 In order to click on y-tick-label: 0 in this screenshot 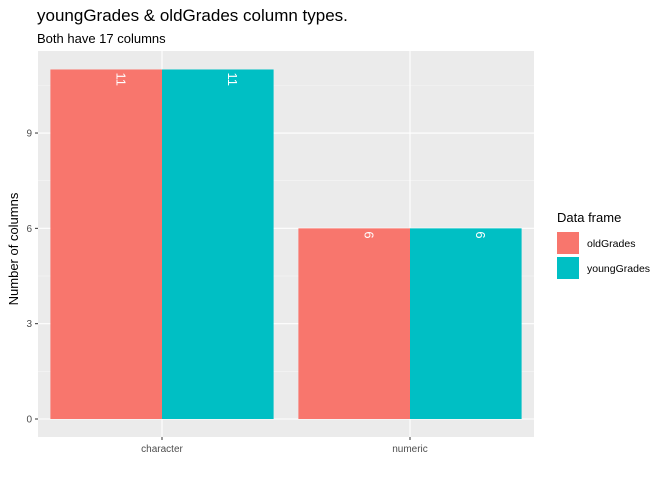, I will do `click(29, 420)`.